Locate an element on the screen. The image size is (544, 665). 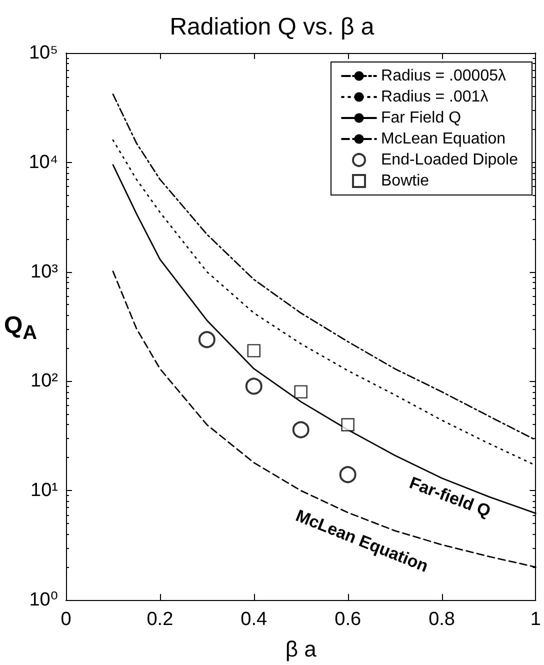
y-tick-label: 10⁵ is located at coordinates (43, 53).